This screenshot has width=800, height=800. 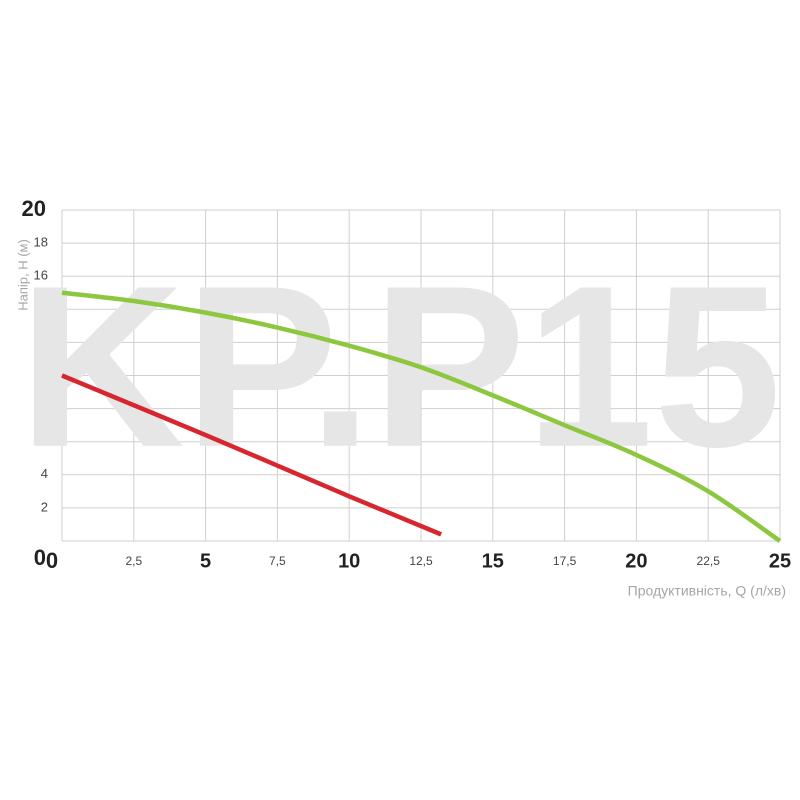 What do you see at coordinates (41, 308) in the screenshot?
I see `y-tick-label: 14` at bounding box center [41, 308].